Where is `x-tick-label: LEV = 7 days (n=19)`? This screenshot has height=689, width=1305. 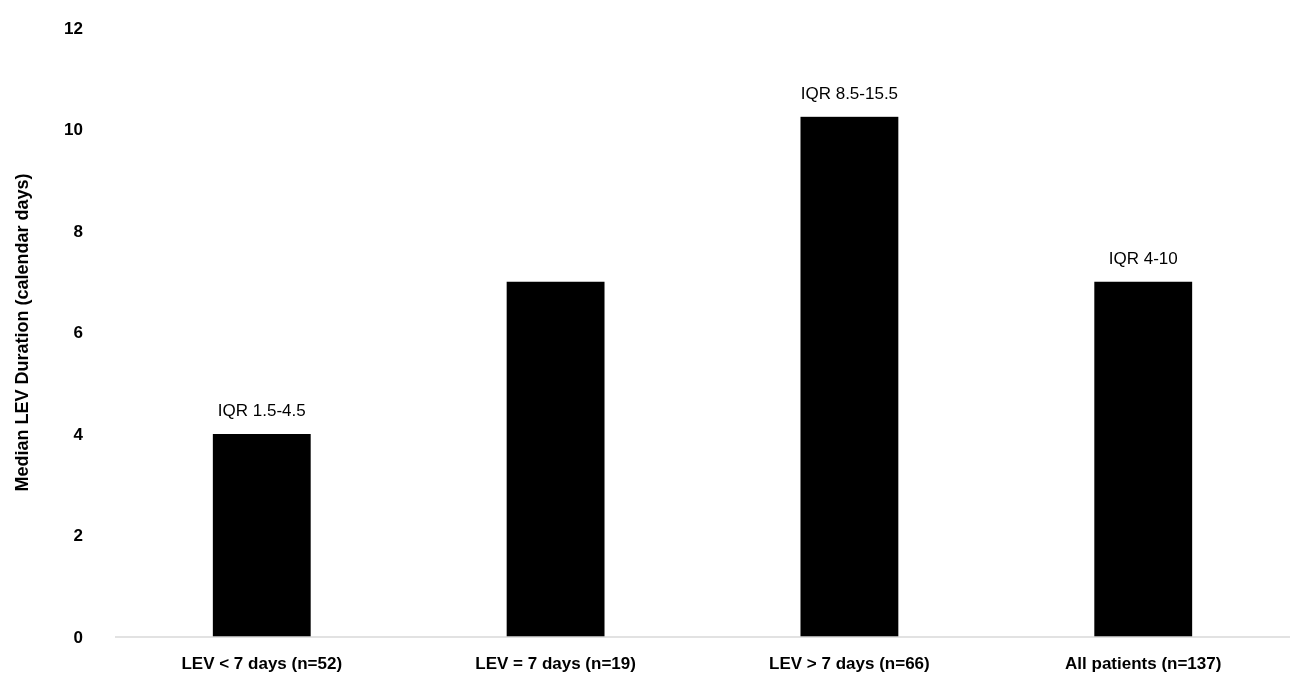 x-tick-label: LEV = 7 days (n=19) is located at coordinates (555, 663).